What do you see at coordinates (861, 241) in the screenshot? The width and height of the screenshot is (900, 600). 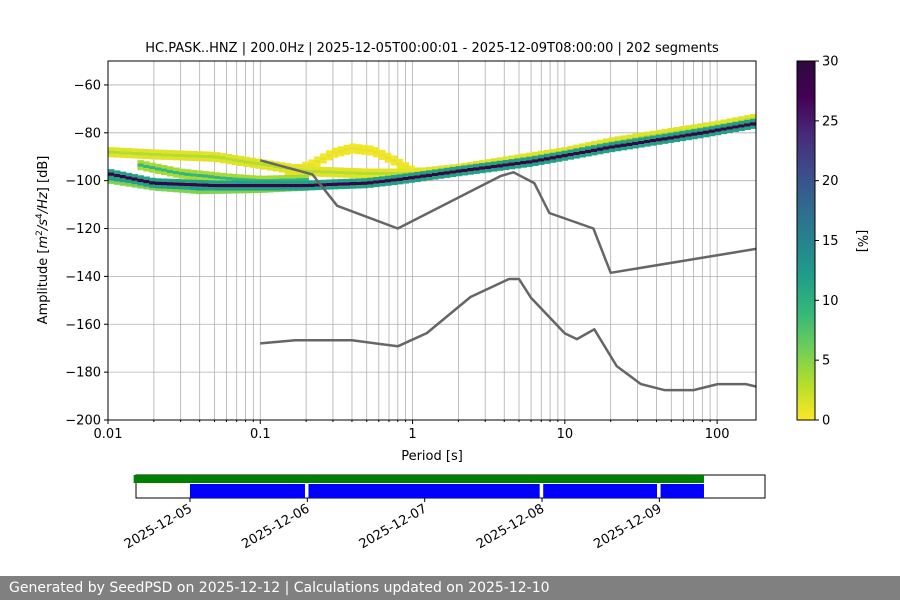 I see `colorbar-label: [%]` at bounding box center [861, 241].